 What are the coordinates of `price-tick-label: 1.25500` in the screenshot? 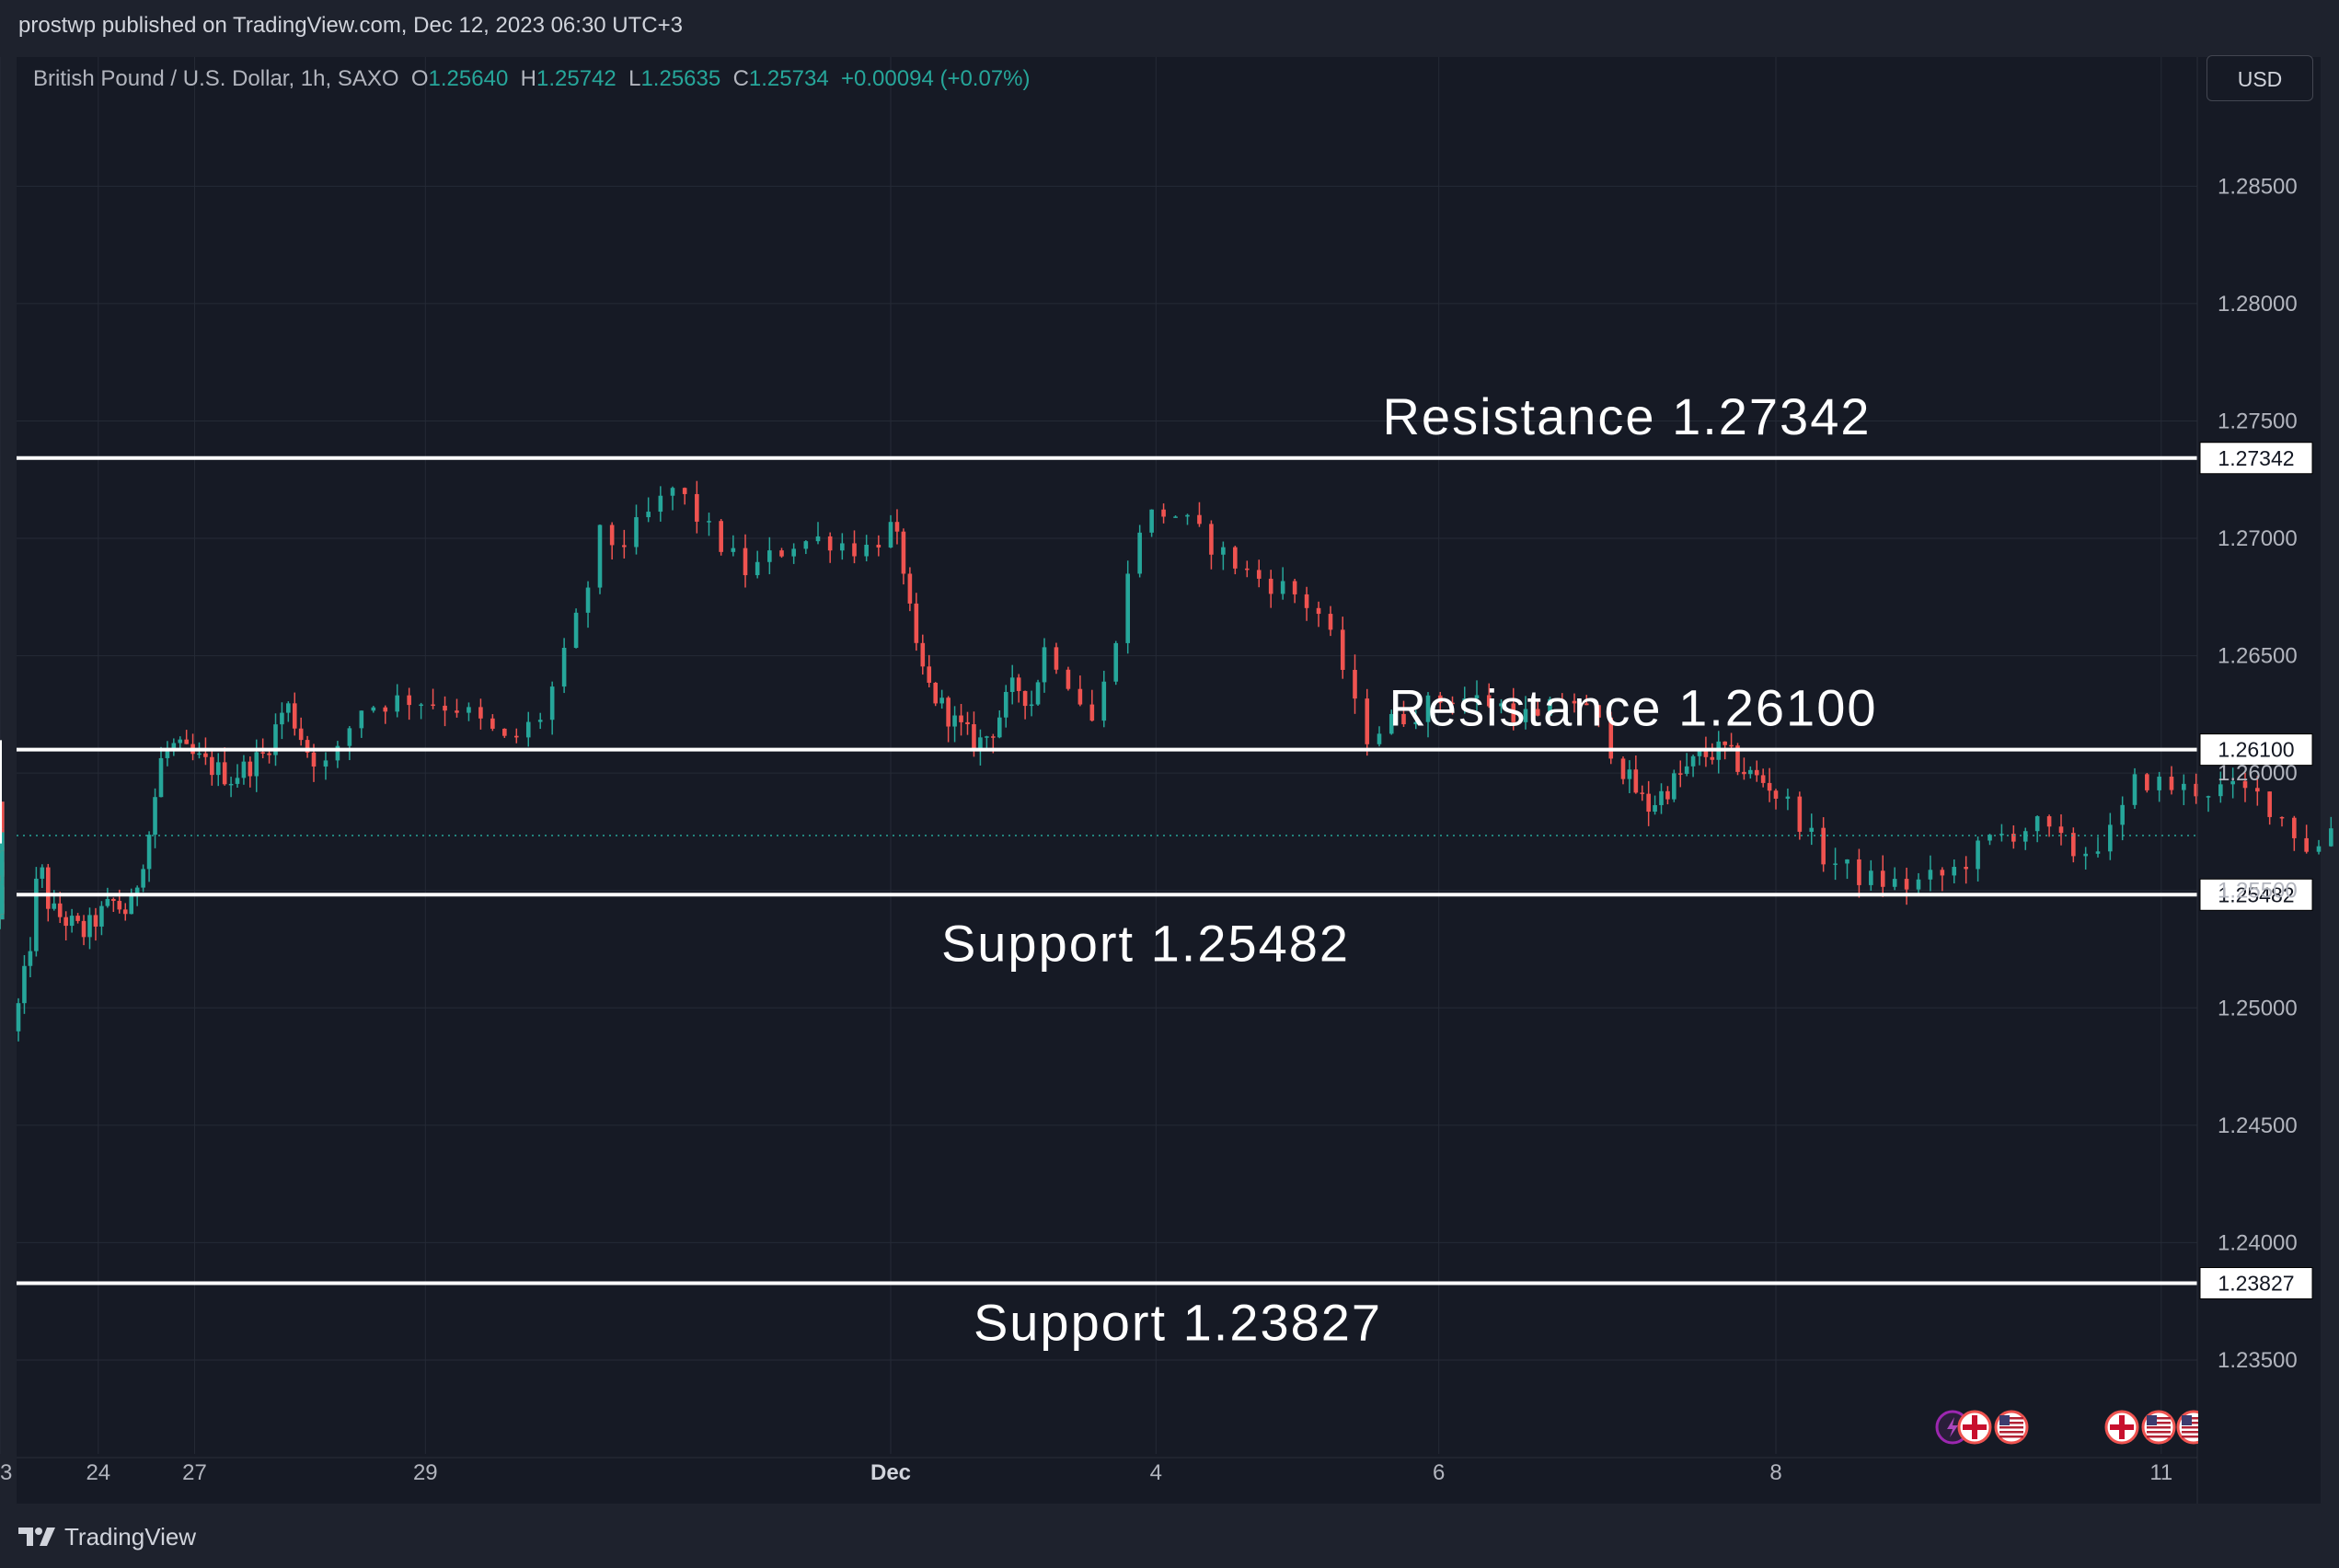 It's located at (2258, 891).